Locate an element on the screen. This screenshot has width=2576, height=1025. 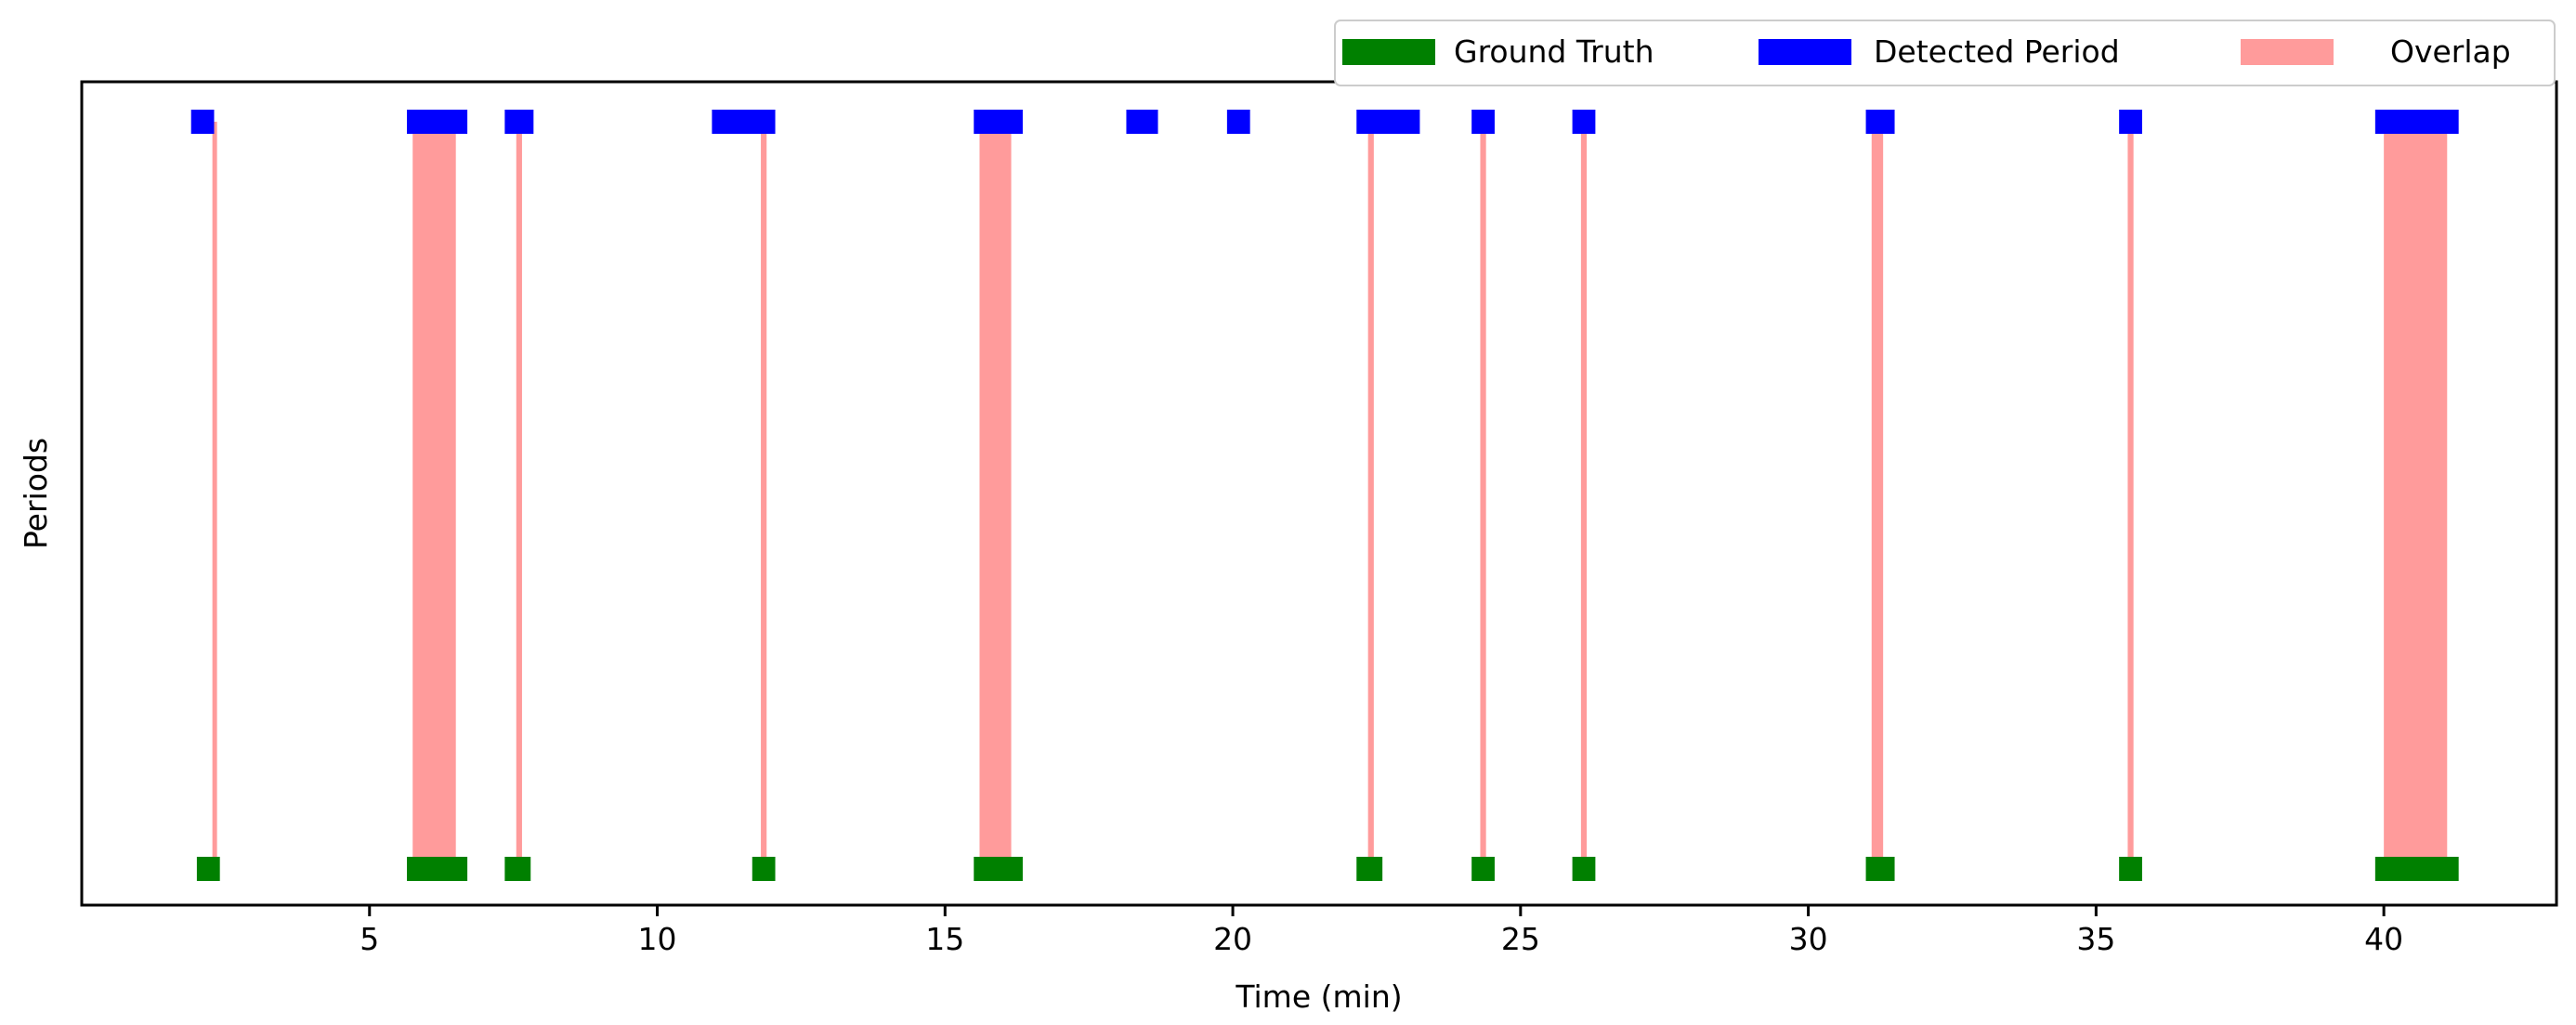
x-tick-label-20: 20 is located at coordinates (1232, 939).